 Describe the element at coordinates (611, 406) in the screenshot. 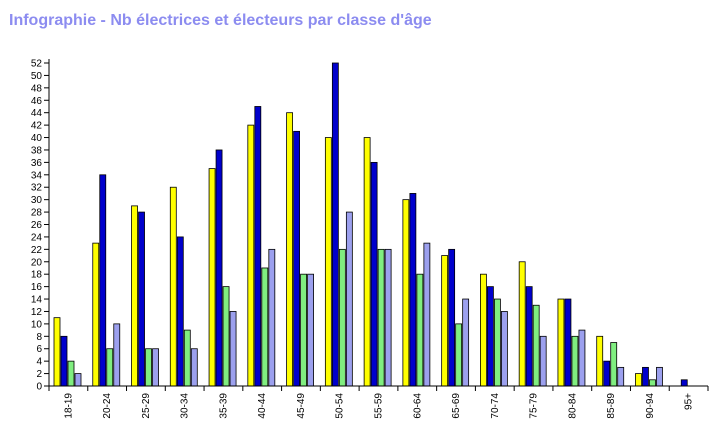

I see `x-tick-label: 85-89` at that location.